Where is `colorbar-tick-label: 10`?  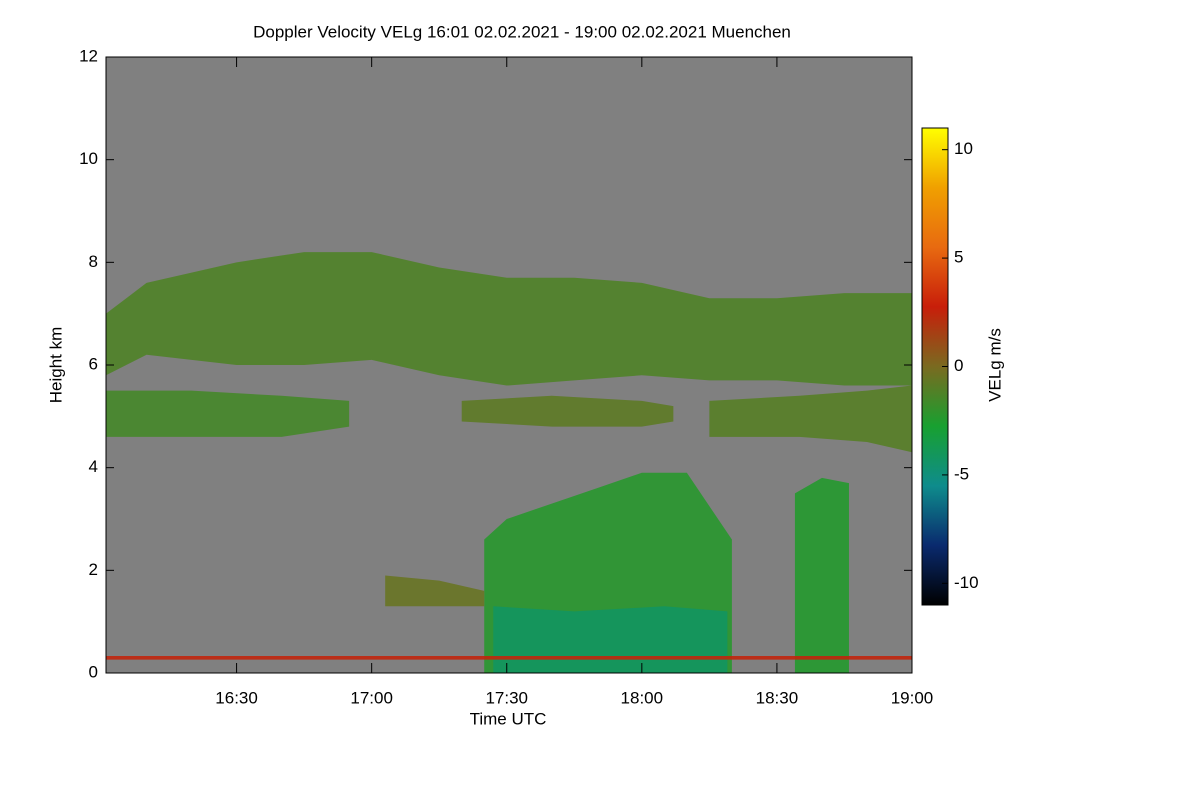 colorbar-tick-label: 10 is located at coordinates (963, 148).